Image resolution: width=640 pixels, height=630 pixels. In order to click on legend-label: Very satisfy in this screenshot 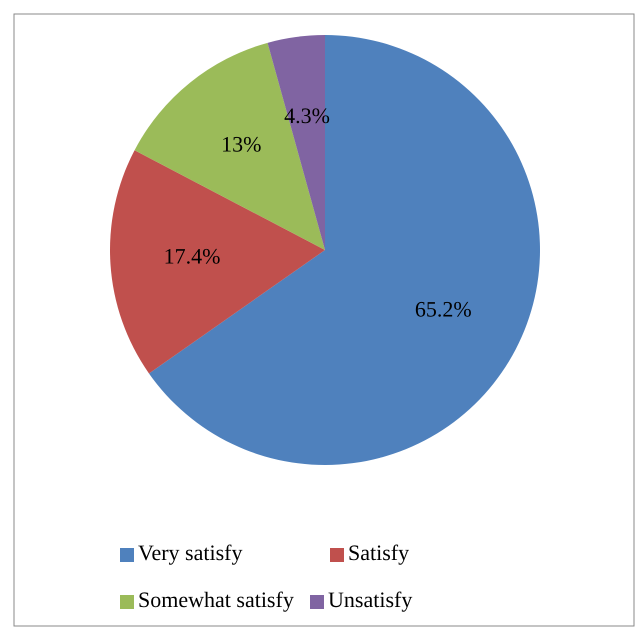, I will do `click(190, 553)`.